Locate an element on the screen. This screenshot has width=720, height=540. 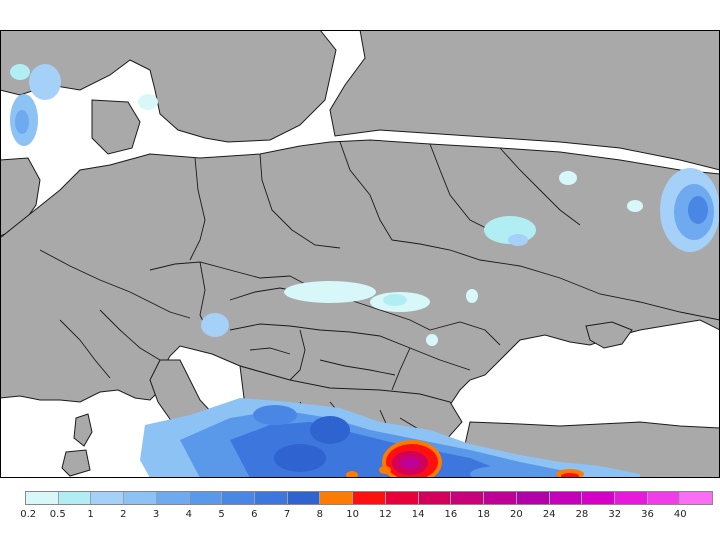
legend-label: 2 is located at coordinates (123, 514).